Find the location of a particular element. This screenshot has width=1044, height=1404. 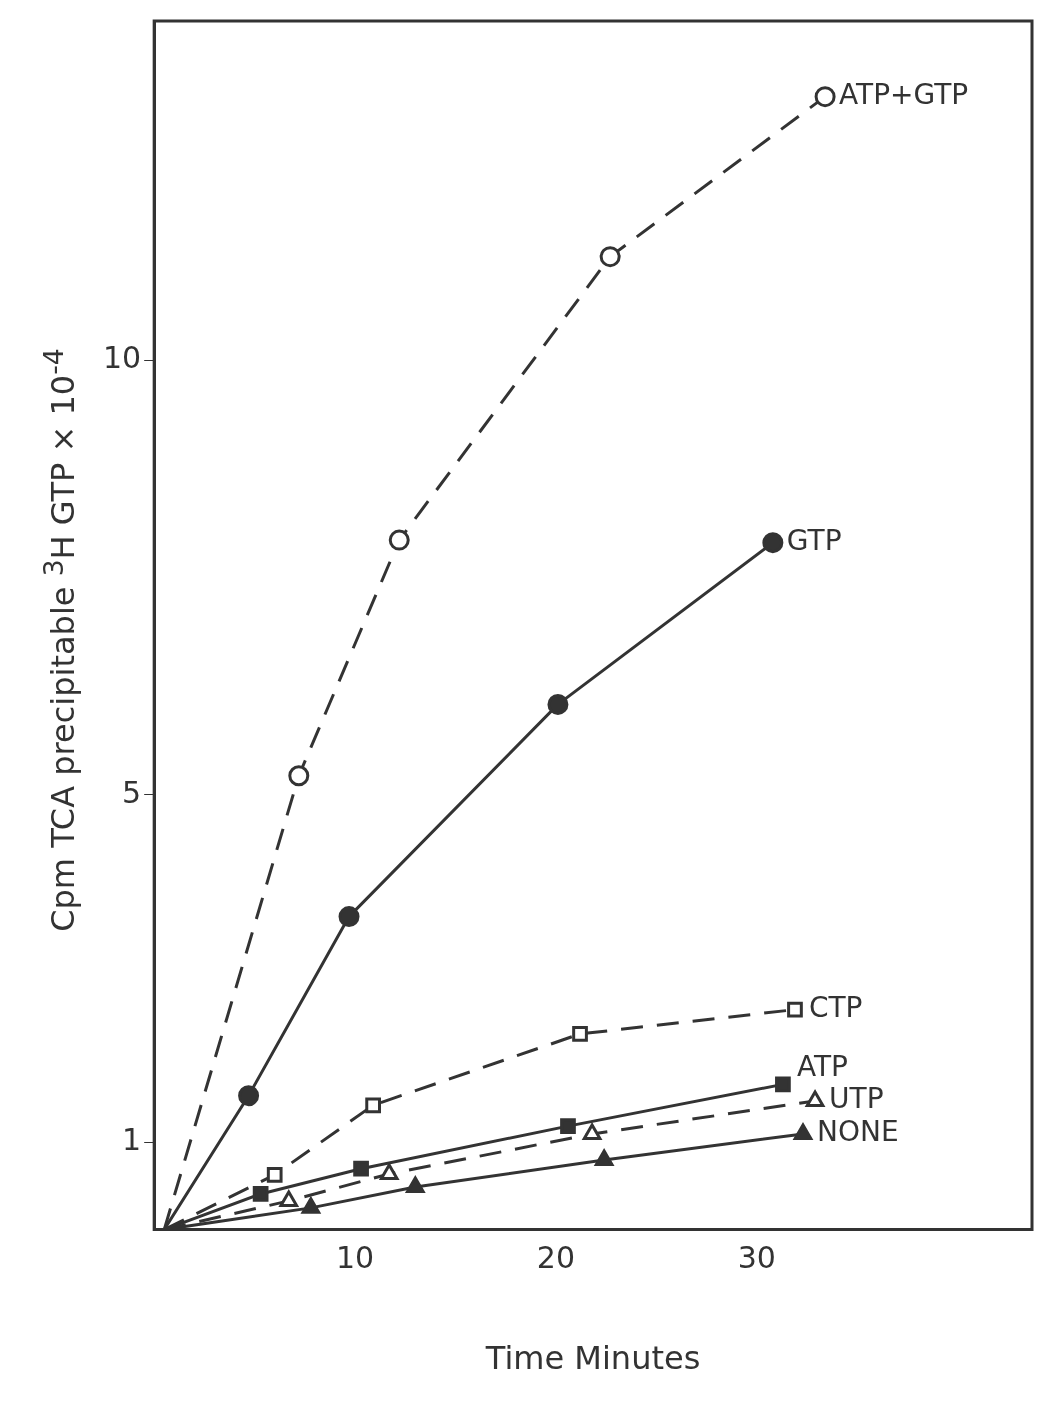

series-label: NONE is located at coordinates (858, 1132).